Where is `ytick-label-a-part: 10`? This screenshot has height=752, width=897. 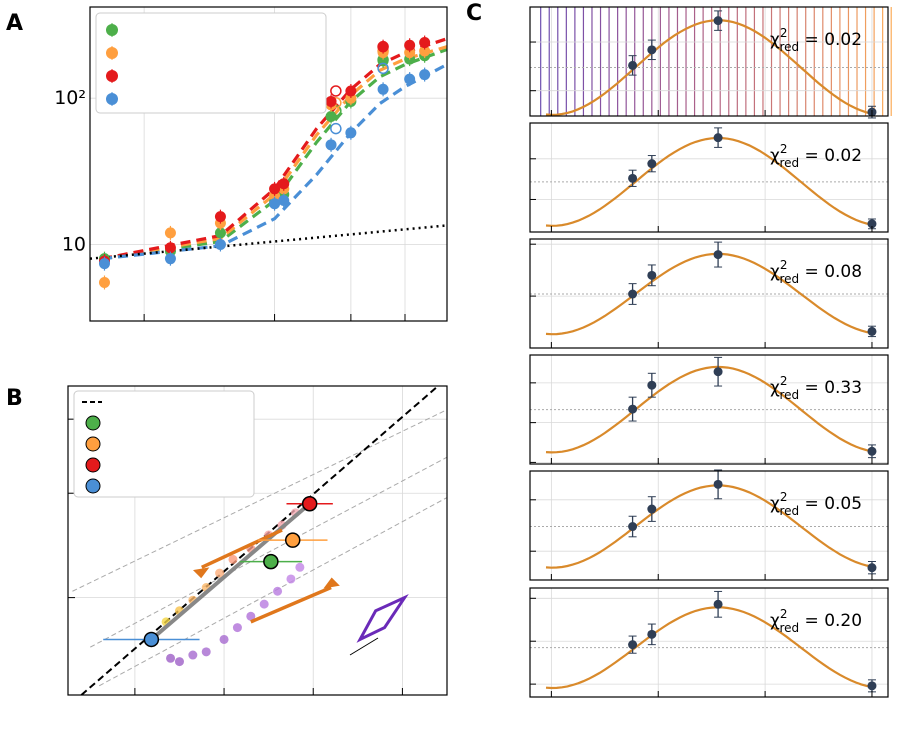 ytick-label-a-part: 10 is located at coordinates (74, 244).